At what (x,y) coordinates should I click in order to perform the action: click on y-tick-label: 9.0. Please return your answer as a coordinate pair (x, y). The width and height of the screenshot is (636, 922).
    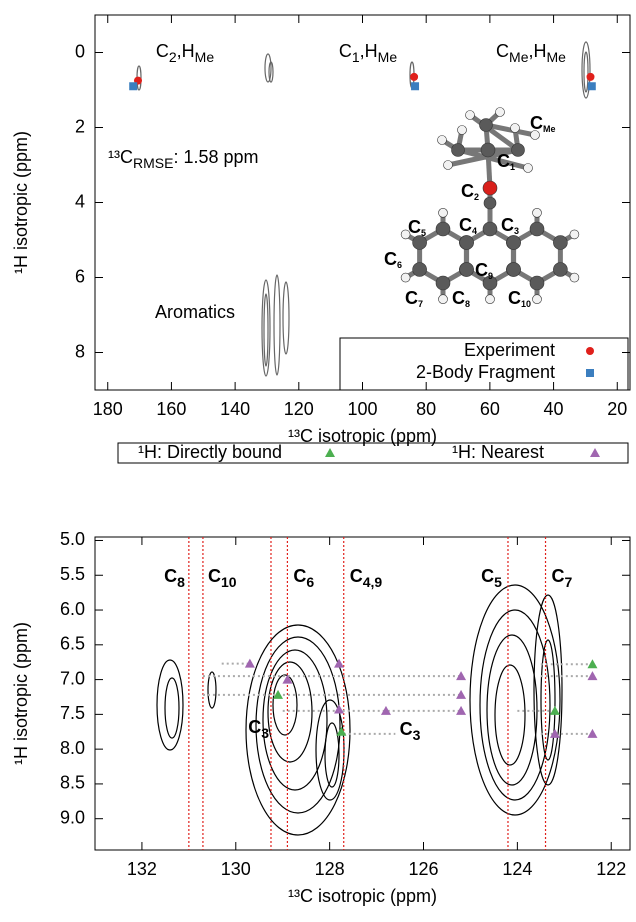
    Looking at the image, I should click on (72, 817).